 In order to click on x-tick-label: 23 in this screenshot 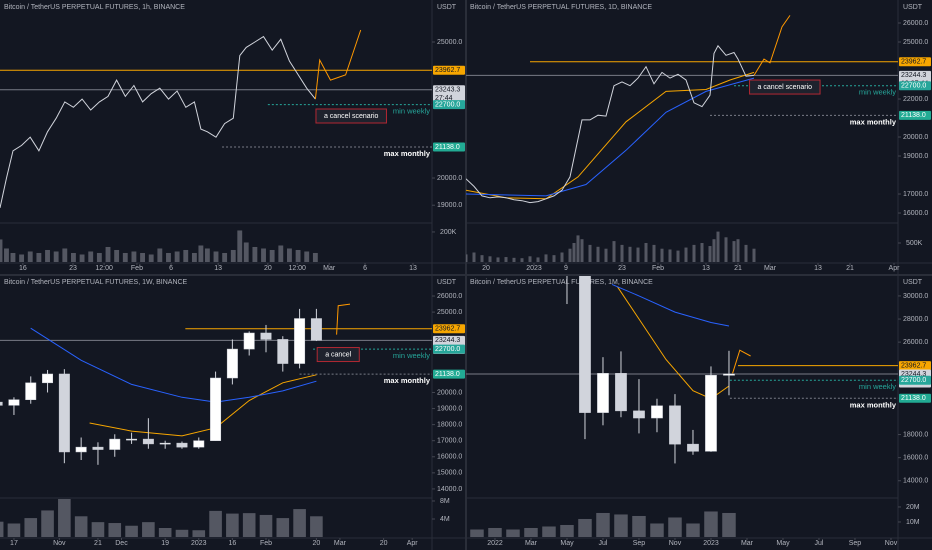, I will do `click(622, 268)`.